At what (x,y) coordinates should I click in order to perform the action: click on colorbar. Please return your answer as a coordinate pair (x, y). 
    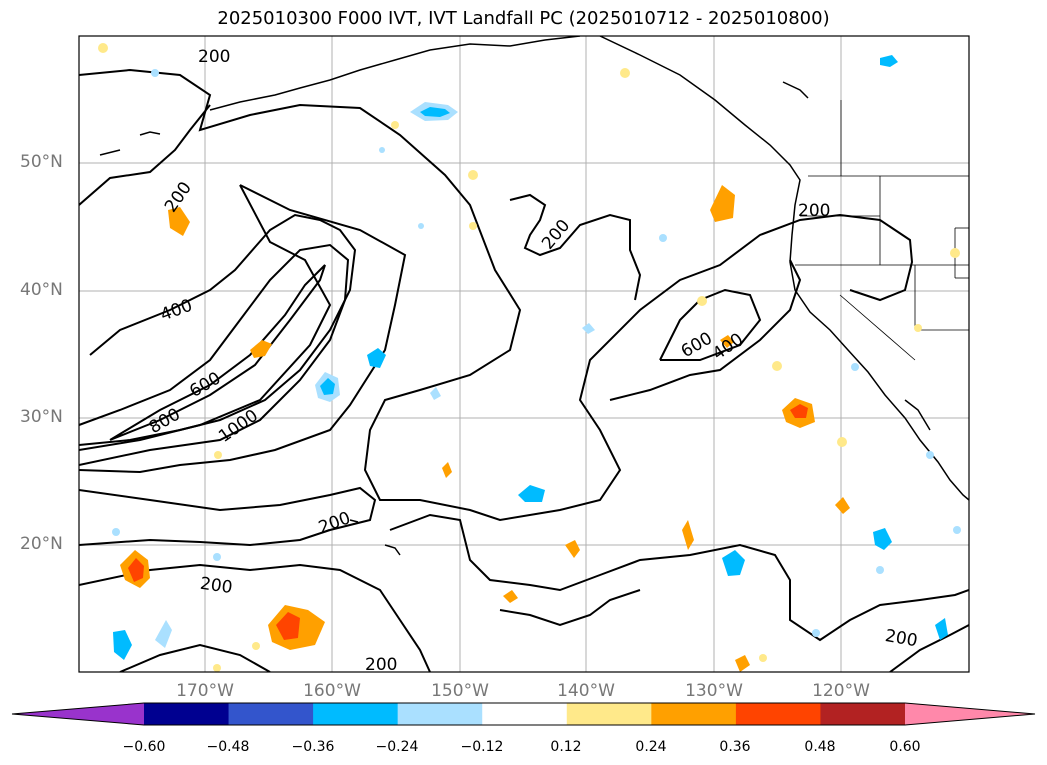
    Looking at the image, I should click on (523, 714).